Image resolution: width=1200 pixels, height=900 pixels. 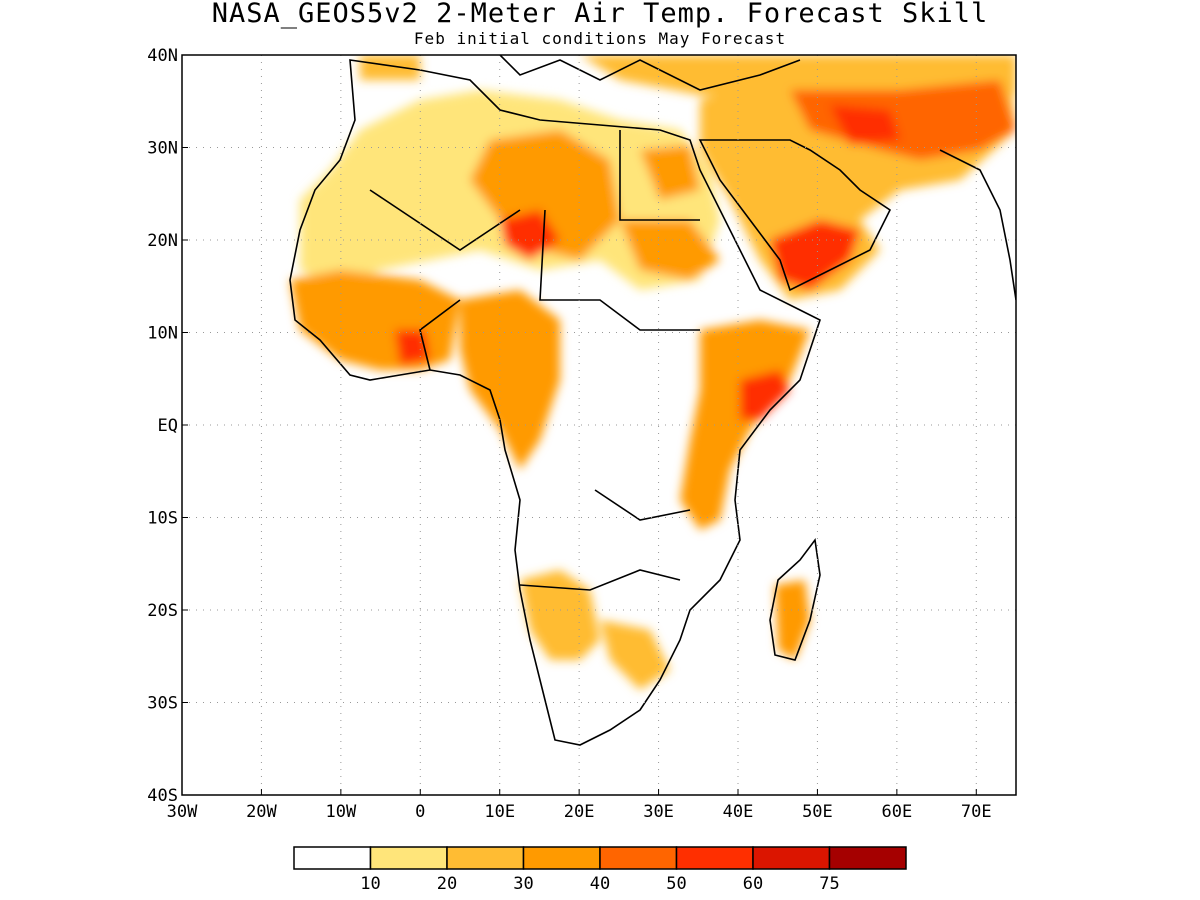 I want to click on lon-tick-labels: 30W 20W 10W 0 10E 20E 30E 40E 50E 60E 70E, so click(x=579, y=805).